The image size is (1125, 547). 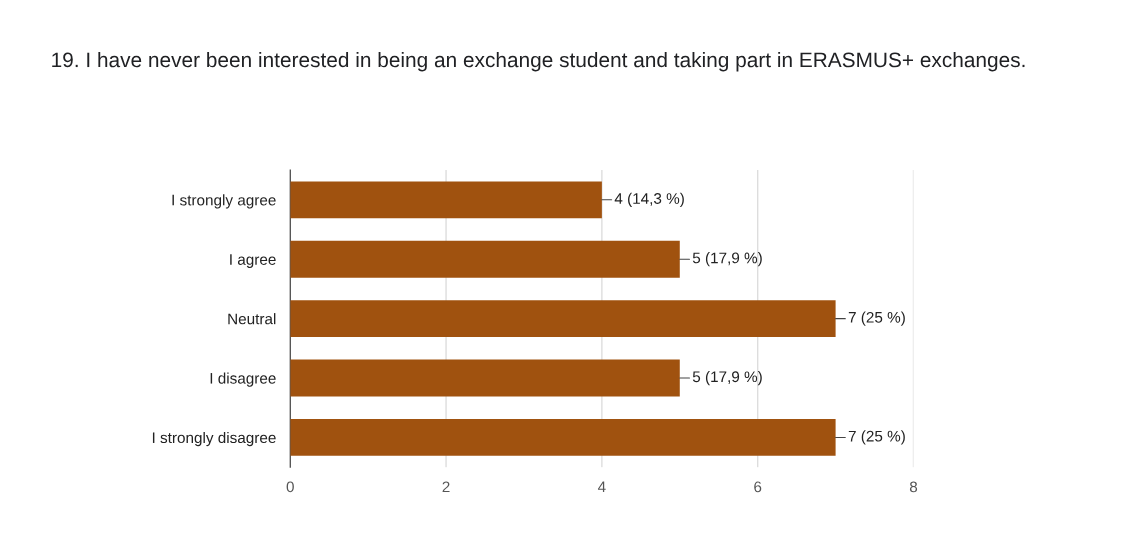 What do you see at coordinates (224, 201) in the screenshot?
I see `y-tick-label: I strongly agree` at bounding box center [224, 201].